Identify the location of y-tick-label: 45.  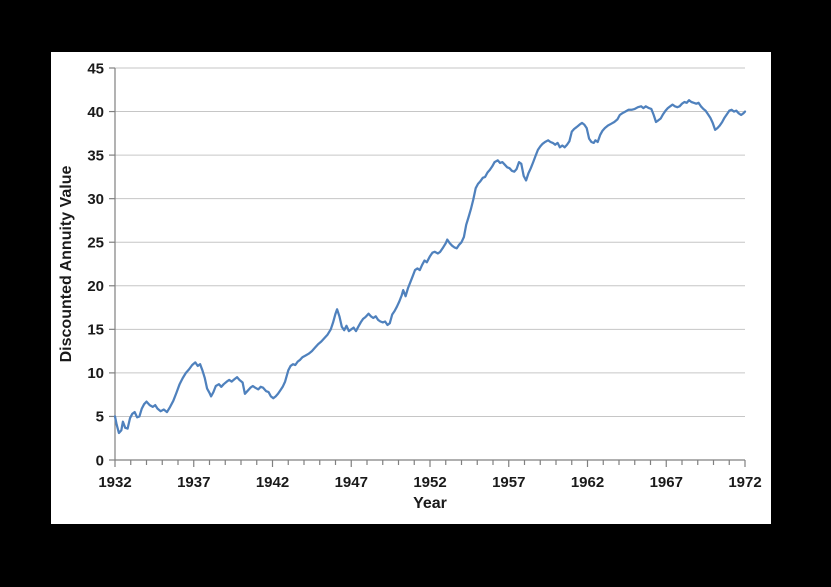
(95, 68).